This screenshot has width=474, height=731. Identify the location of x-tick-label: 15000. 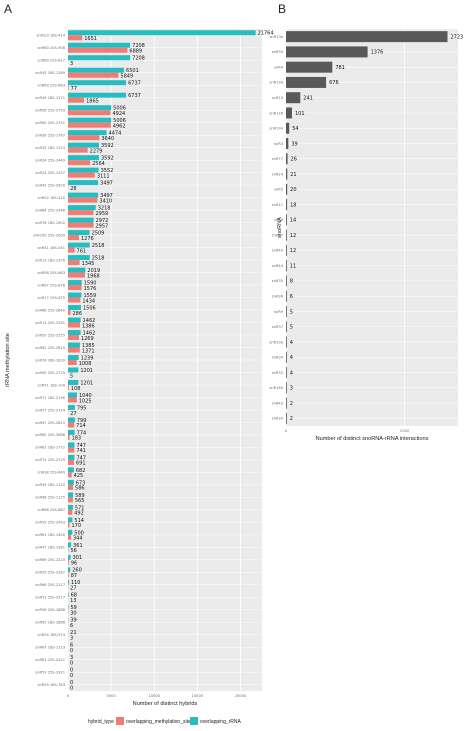
(198, 696).